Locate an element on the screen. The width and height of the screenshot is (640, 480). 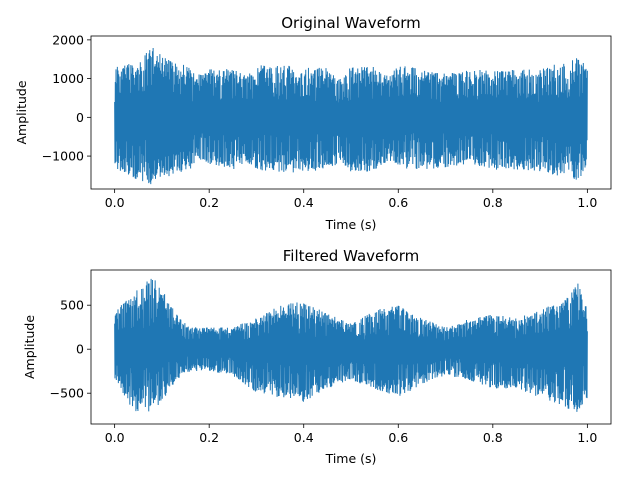
y-tick-label: −500 is located at coordinates (67, 393).